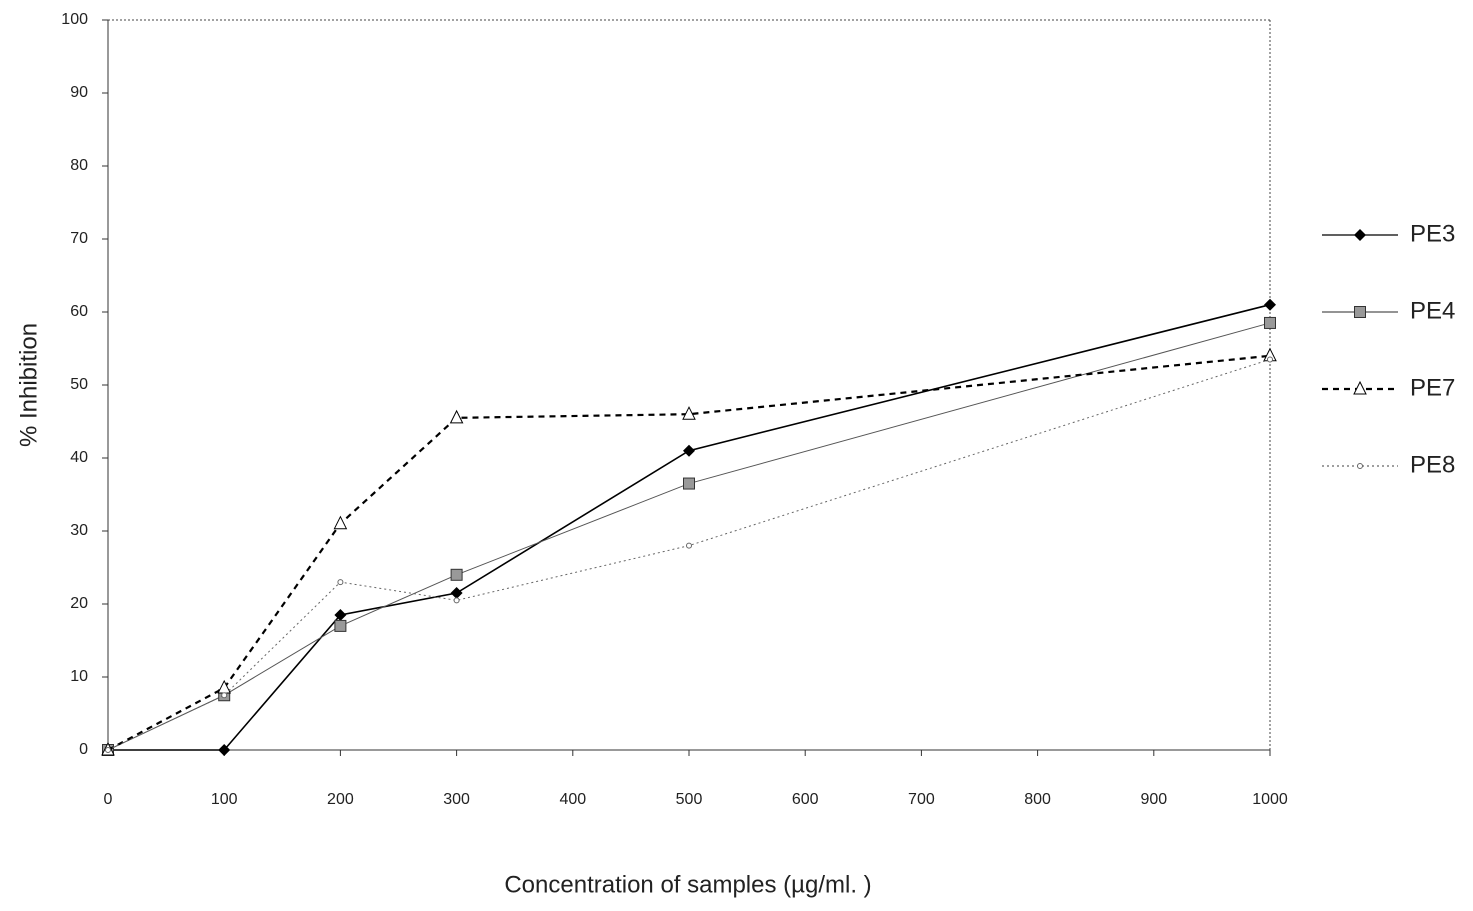  I want to click on y-tick-label: 20, so click(79, 603).